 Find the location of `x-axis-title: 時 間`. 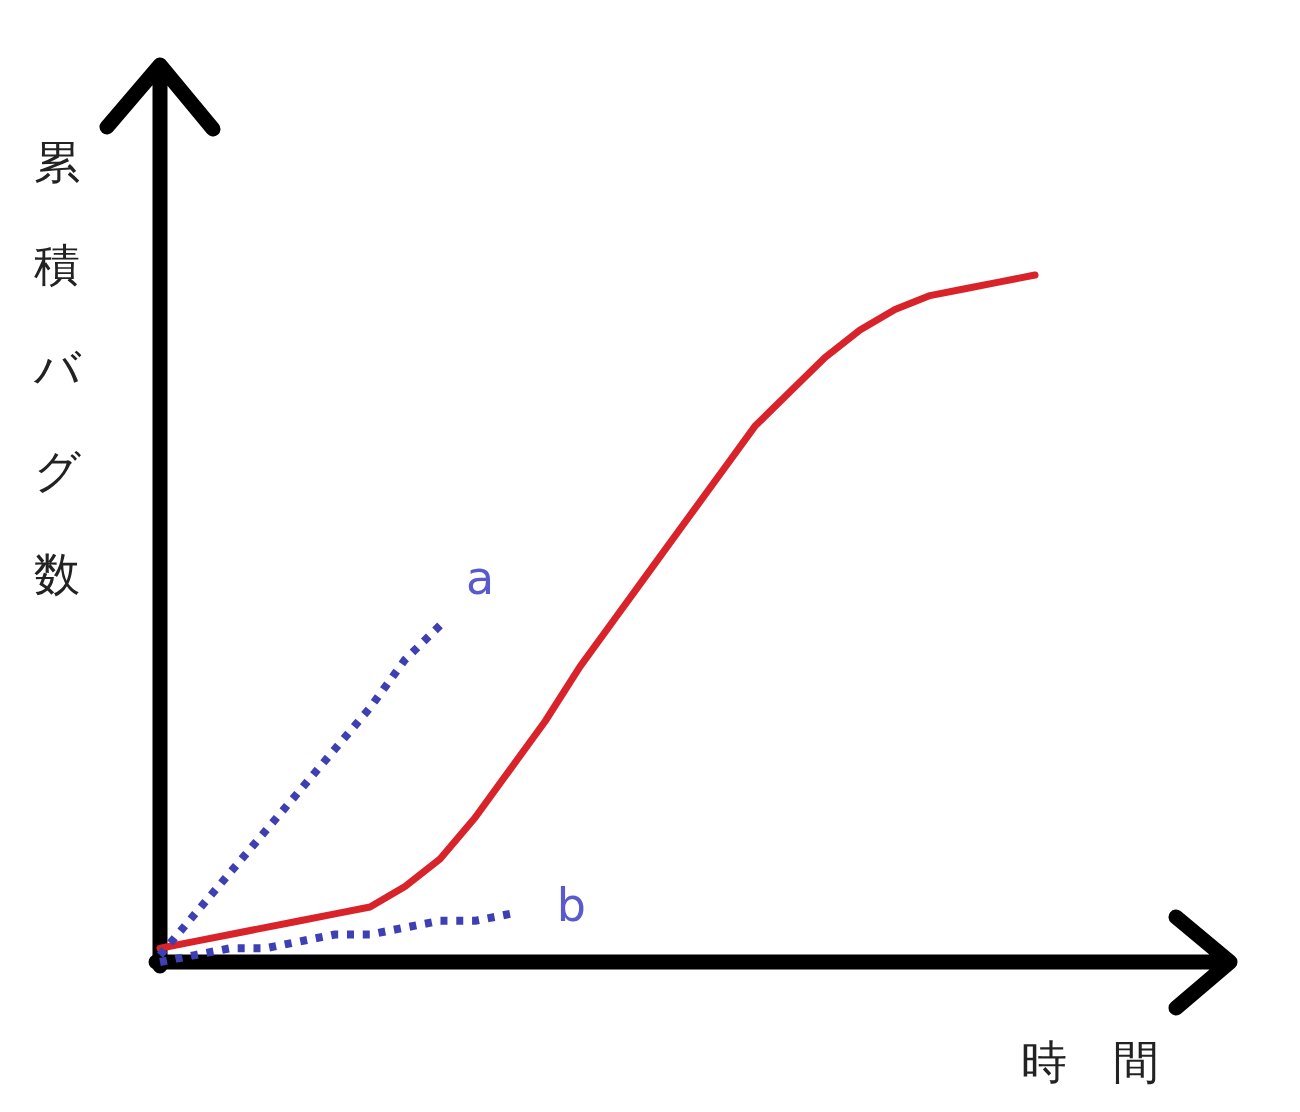

x-axis-title: 時 間 is located at coordinates (1090, 1062).